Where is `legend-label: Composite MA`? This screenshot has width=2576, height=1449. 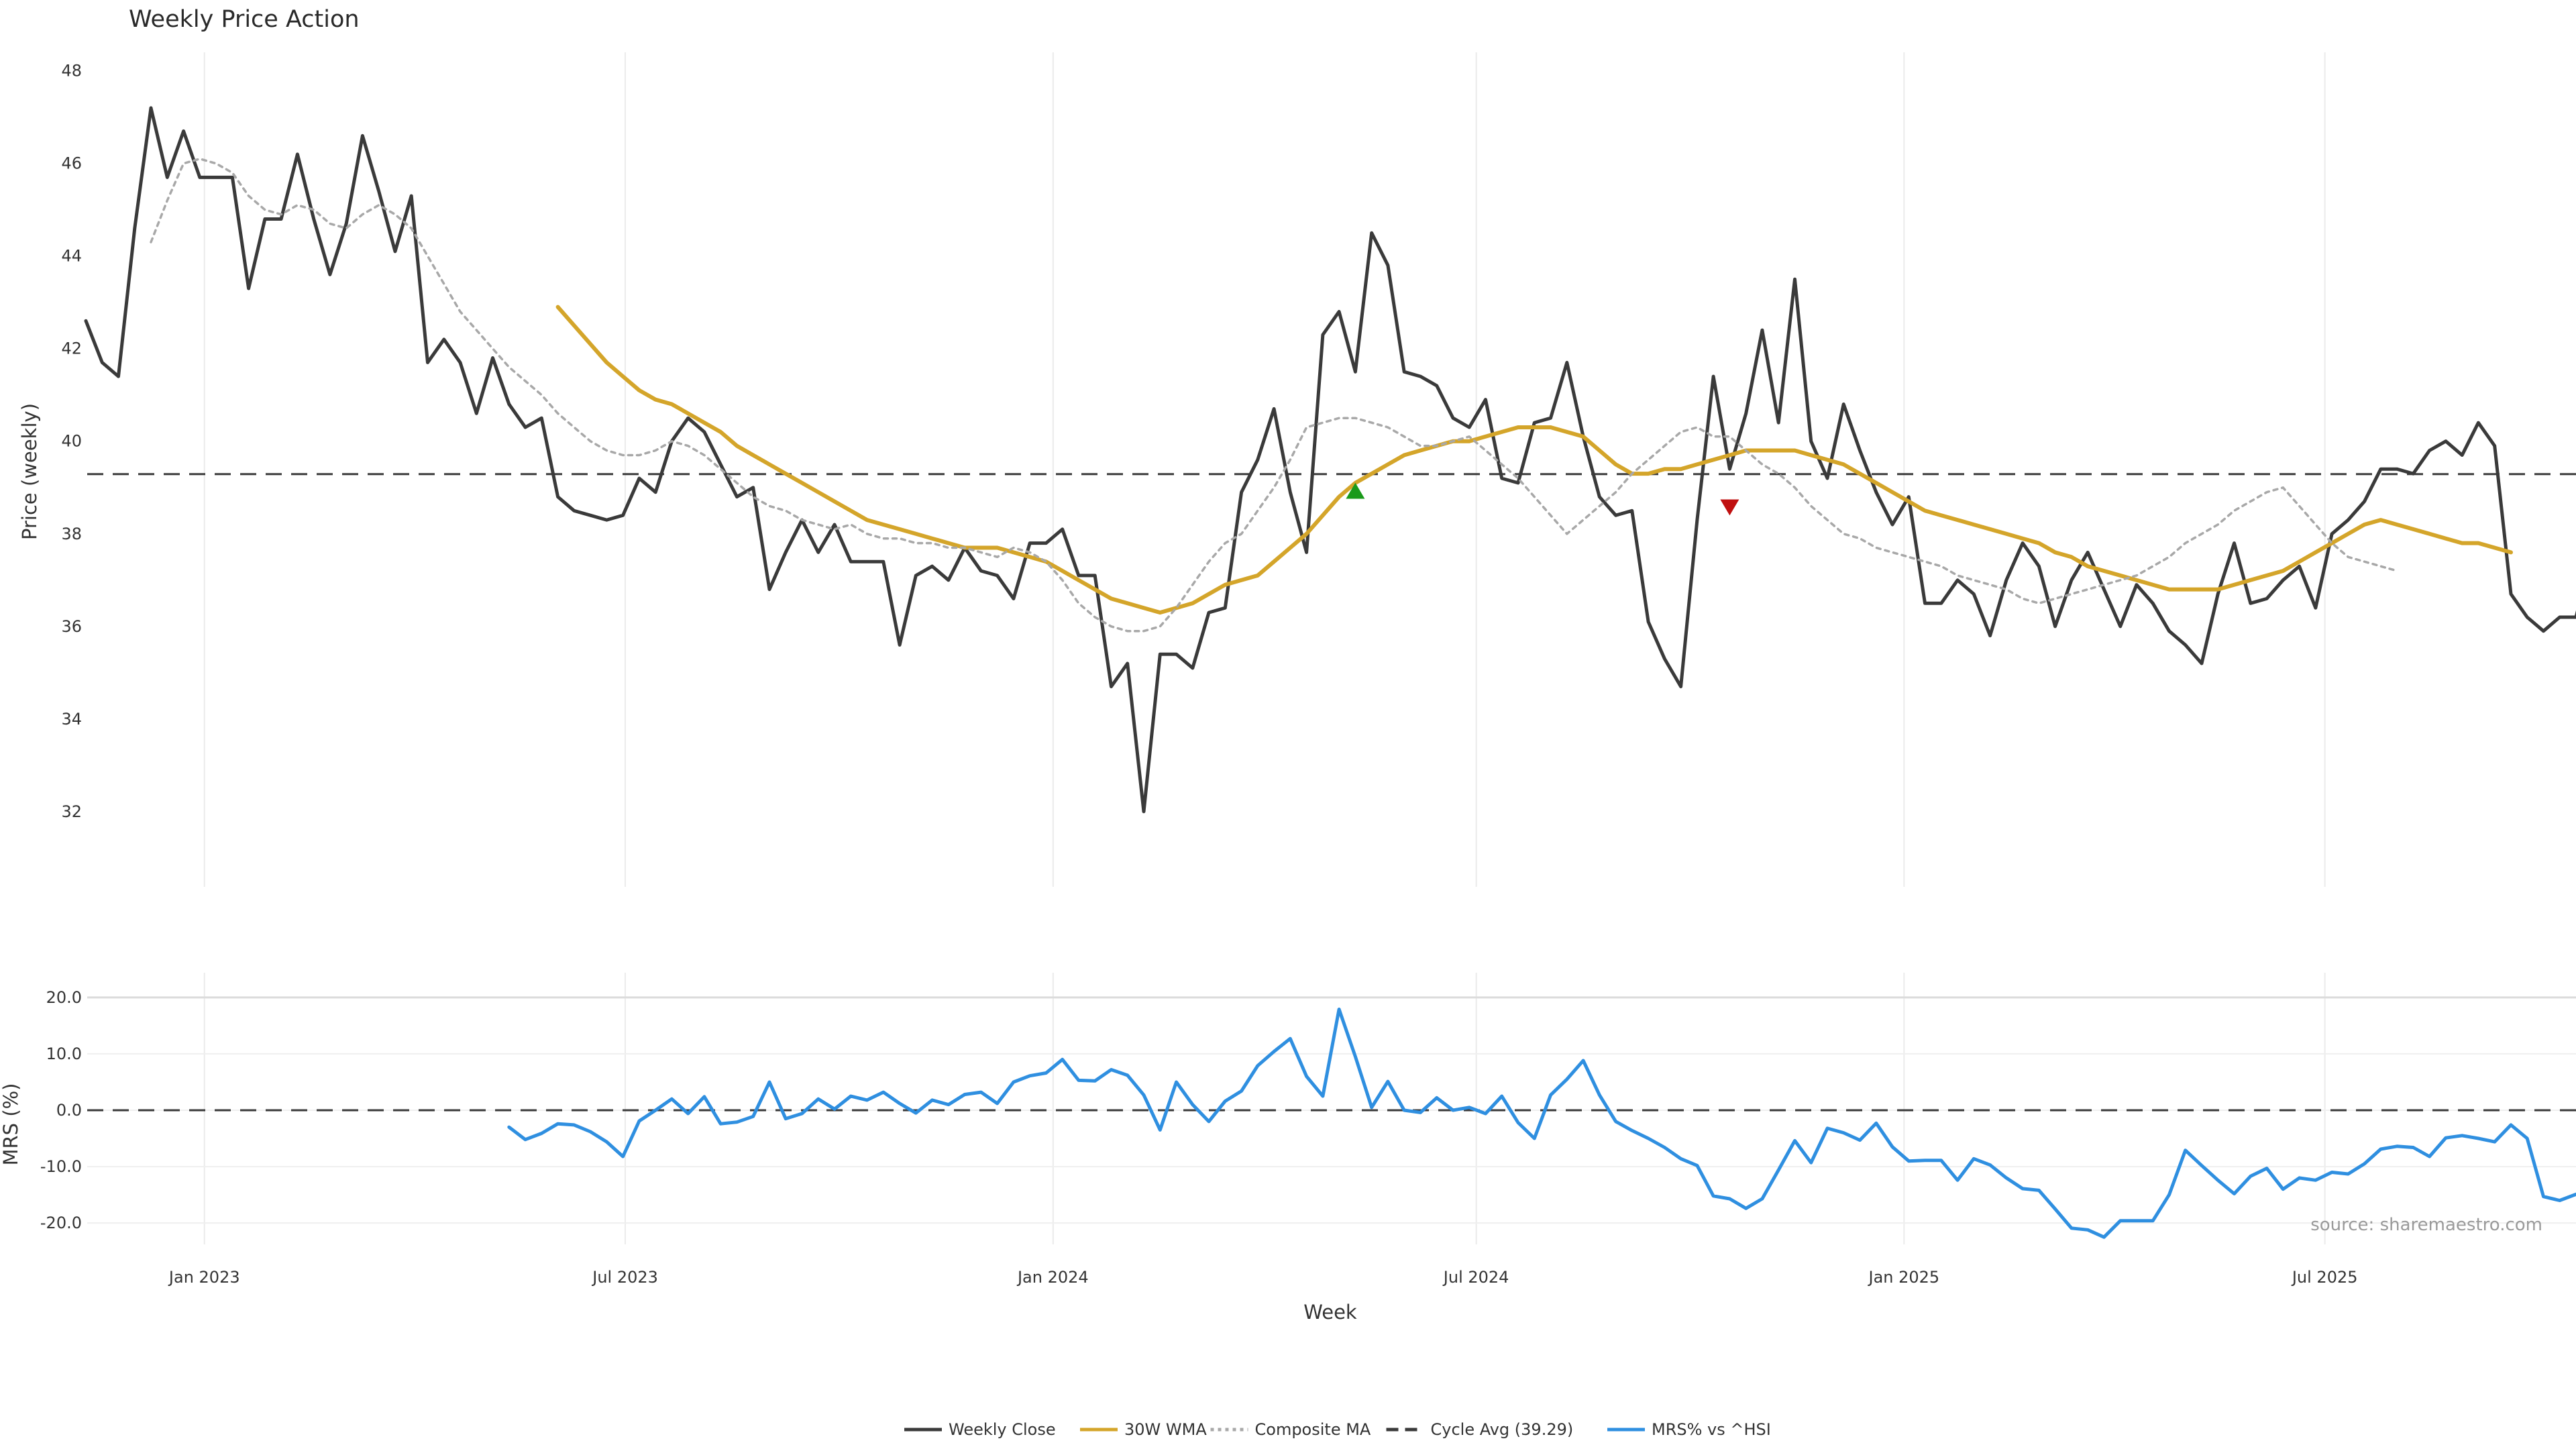
legend-label: Composite MA is located at coordinates (1313, 1429).